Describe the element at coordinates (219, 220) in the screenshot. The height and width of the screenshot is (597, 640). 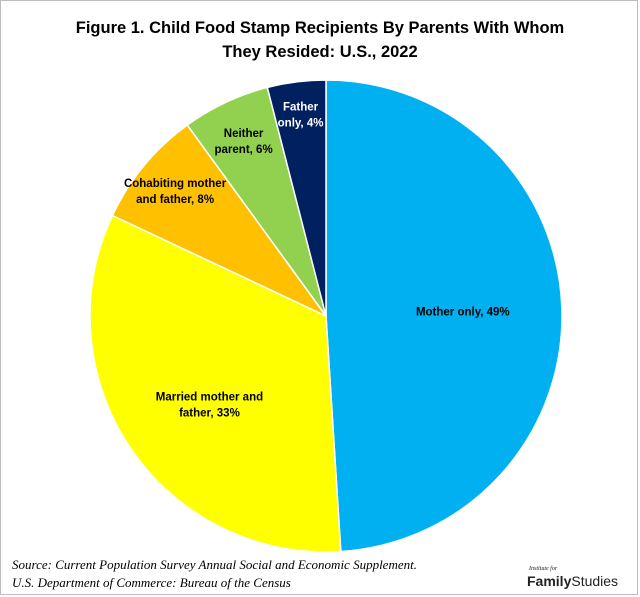
I see `pie-slice-cohabiting-mother-and-father` at that location.